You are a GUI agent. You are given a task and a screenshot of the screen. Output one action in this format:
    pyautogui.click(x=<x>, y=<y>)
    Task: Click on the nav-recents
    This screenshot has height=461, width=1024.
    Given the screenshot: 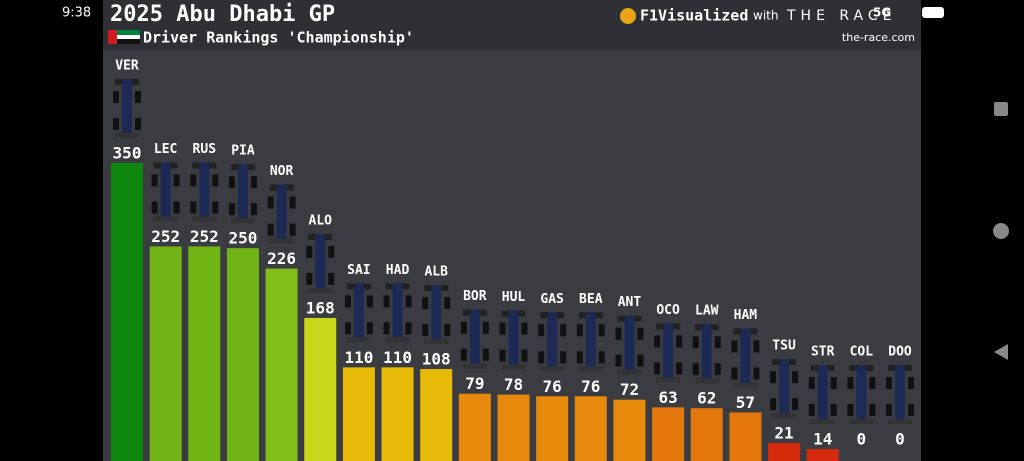 What is the action you would take?
    pyautogui.click(x=1001, y=109)
    